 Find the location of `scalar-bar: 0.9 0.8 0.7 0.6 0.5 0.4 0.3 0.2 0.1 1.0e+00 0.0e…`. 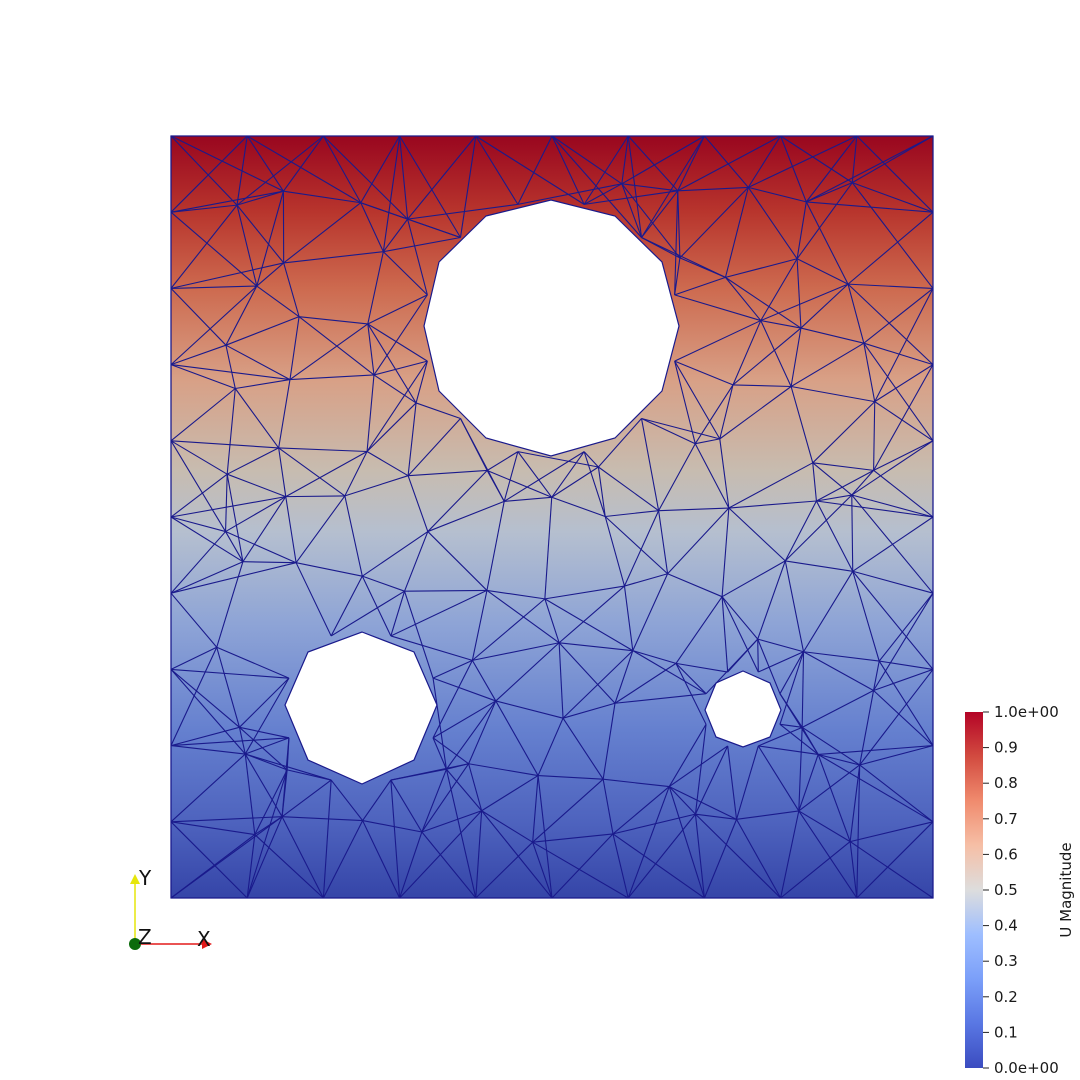

scalar-bar: 0.9 0.8 0.7 0.6 0.5 0.4 0.3 0.2 0.1 1.0e+00 0.0e… is located at coordinates (1020, 890).